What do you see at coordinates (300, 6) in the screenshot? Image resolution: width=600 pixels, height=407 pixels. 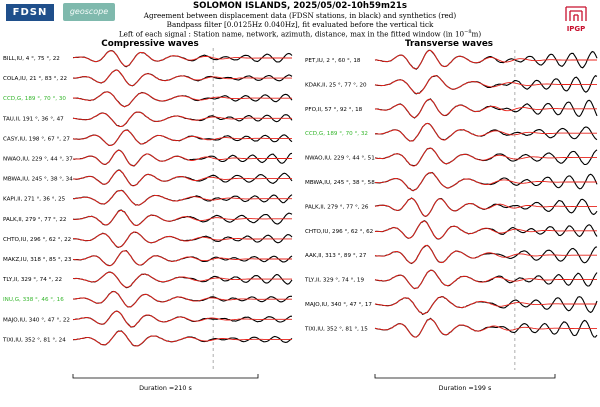 I see `figure-title: SOLOMON ISLANDS, 2025/05/02-10h59m21s` at bounding box center [300, 6].